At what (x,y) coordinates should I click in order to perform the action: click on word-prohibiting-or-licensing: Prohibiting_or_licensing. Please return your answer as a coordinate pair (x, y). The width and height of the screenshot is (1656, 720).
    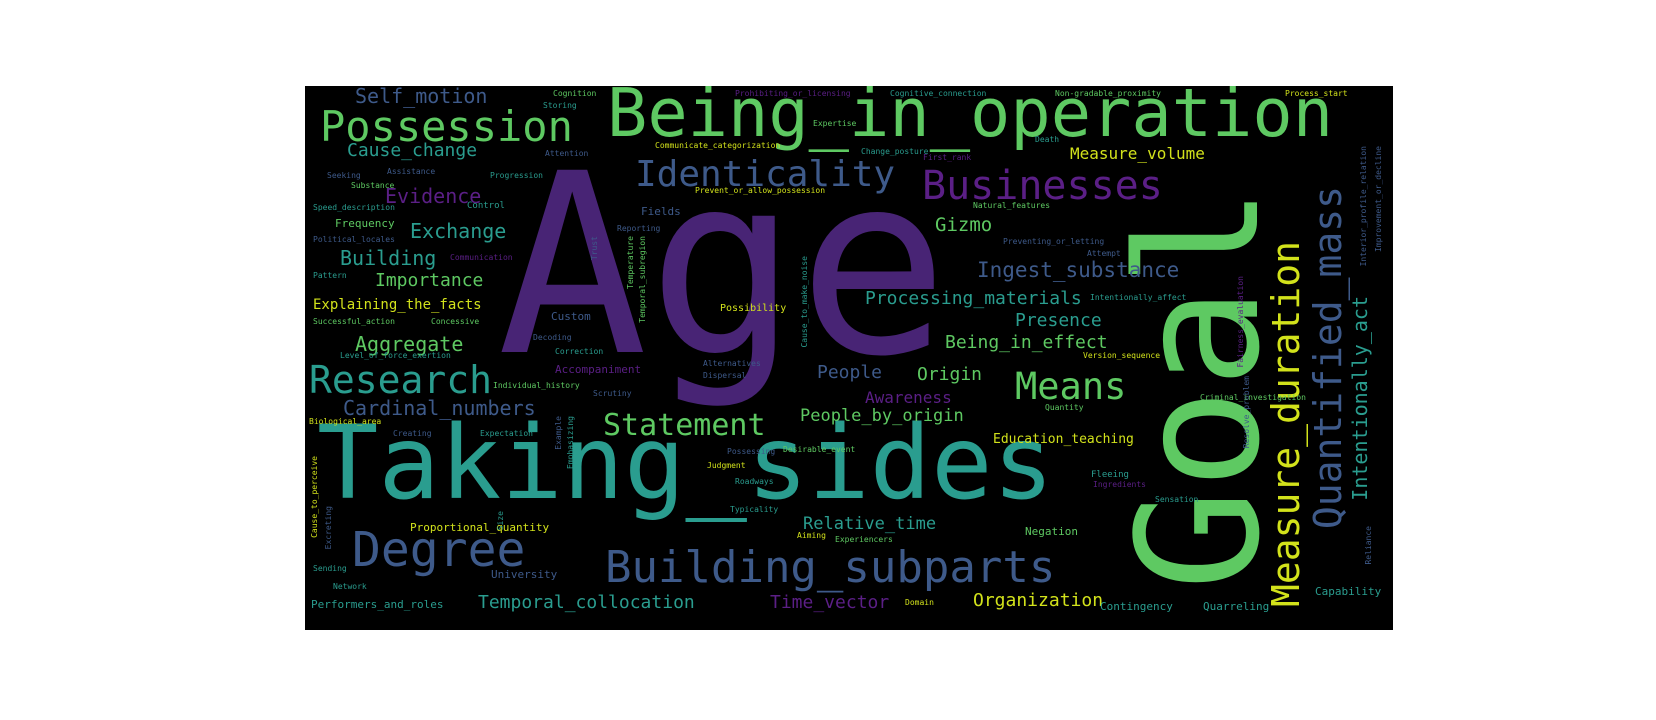
    Looking at the image, I should click on (793, 93).